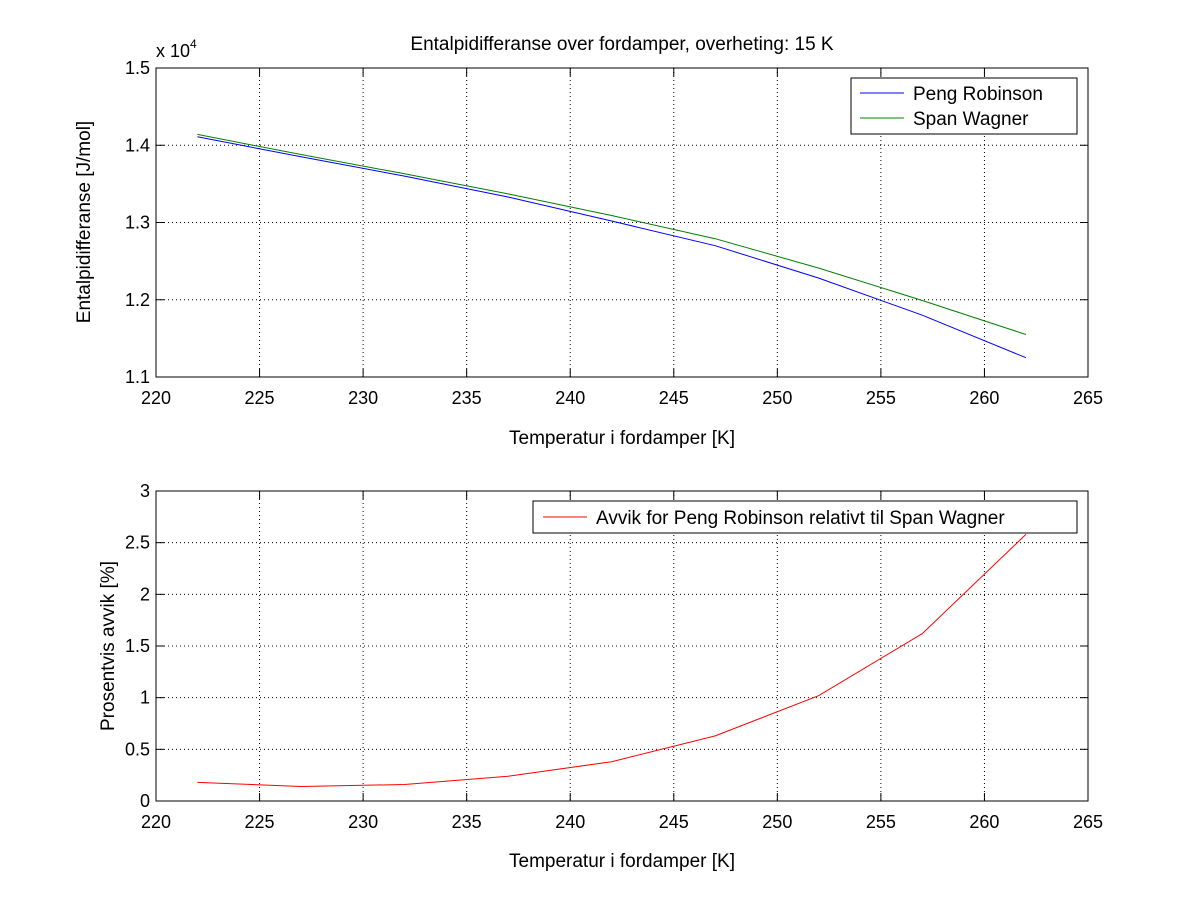  Describe the element at coordinates (137, 543) in the screenshot. I see `bottom-y-tick-label: 2.5` at that location.